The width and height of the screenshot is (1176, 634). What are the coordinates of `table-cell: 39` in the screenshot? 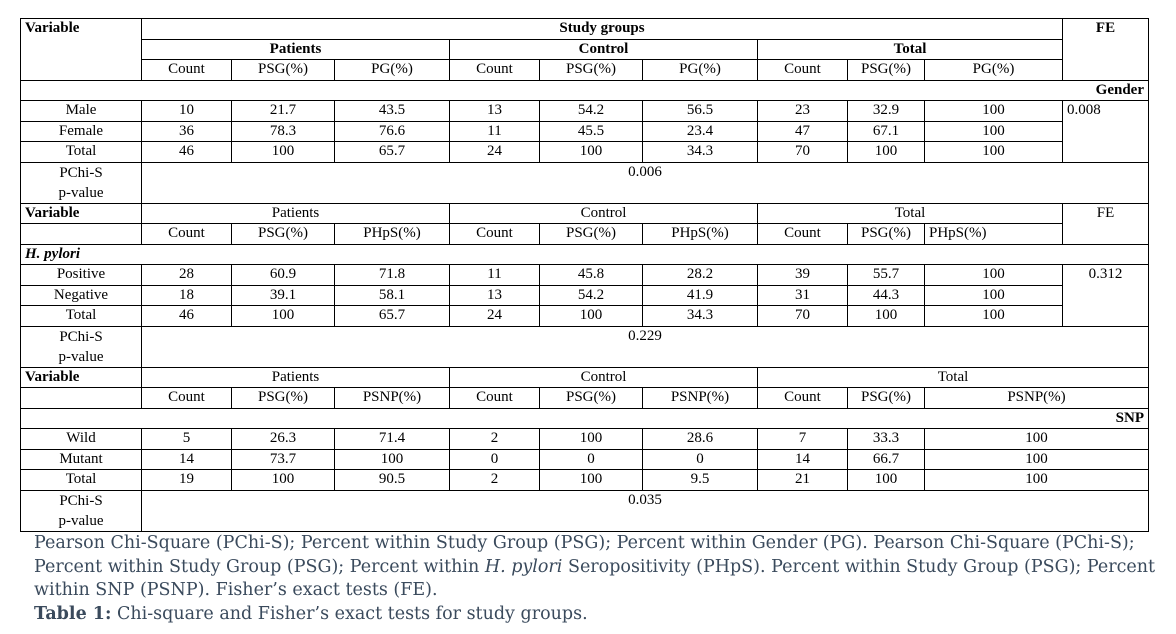 It's located at (802, 275).